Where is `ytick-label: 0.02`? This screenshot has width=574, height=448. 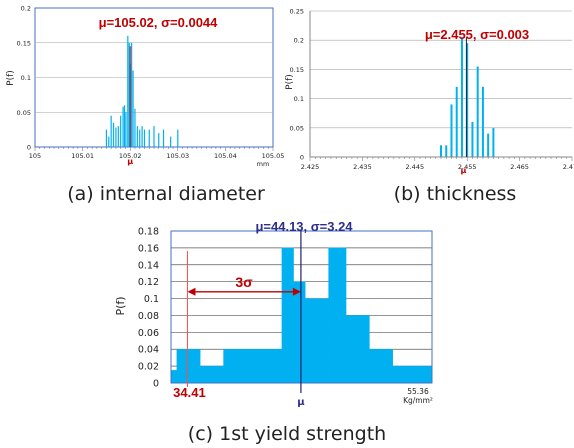
ytick-label: 0.02 is located at coordinates (148, 367).